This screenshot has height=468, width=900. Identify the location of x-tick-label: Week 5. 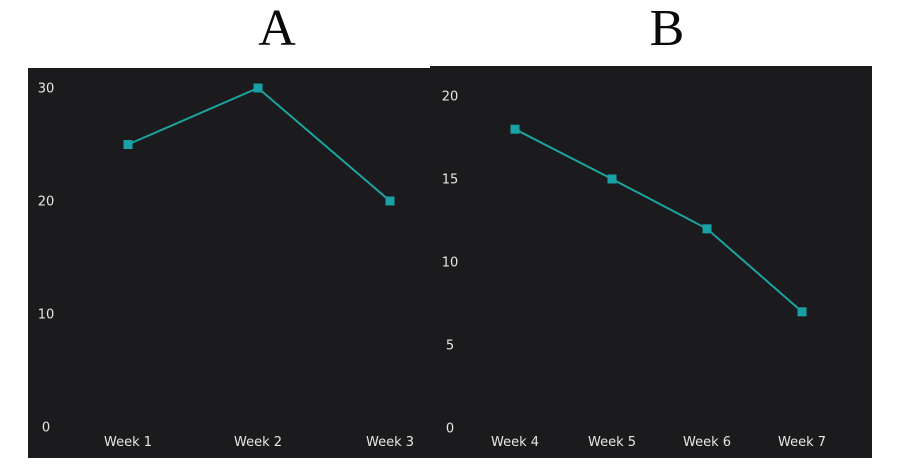
(612, 442).